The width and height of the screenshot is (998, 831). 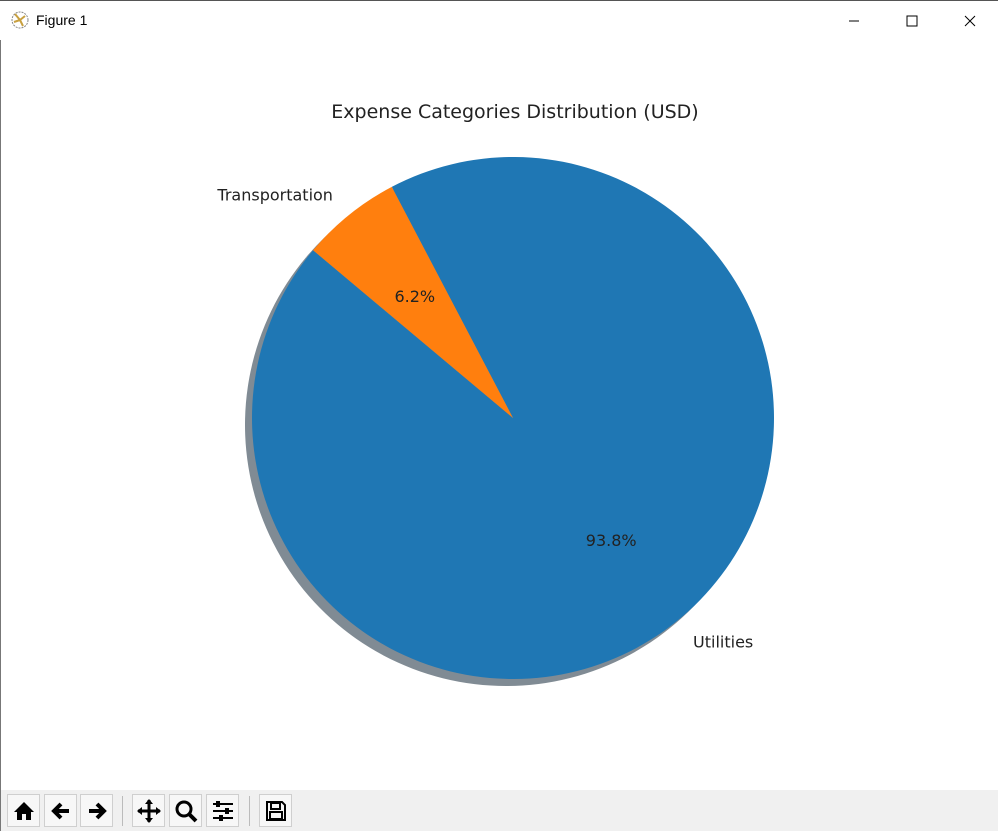 I want to click on forward-icon, so click(x=97, y=810).